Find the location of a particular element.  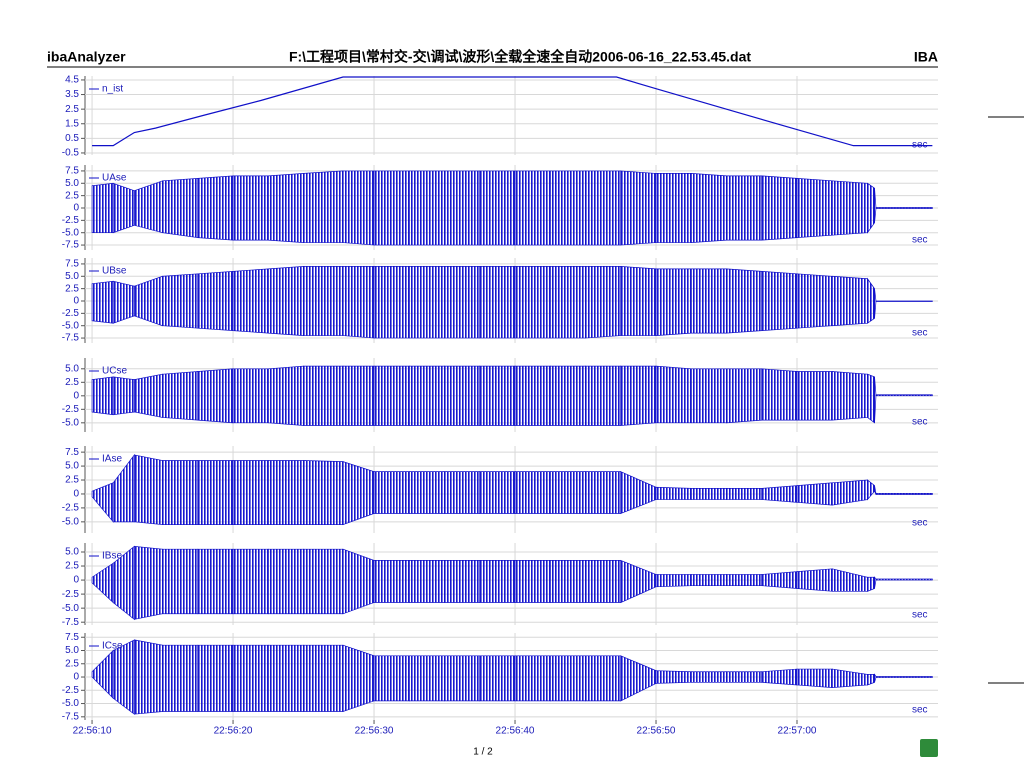

page-number: 1 / 2 is located at coordinates (483, 752).